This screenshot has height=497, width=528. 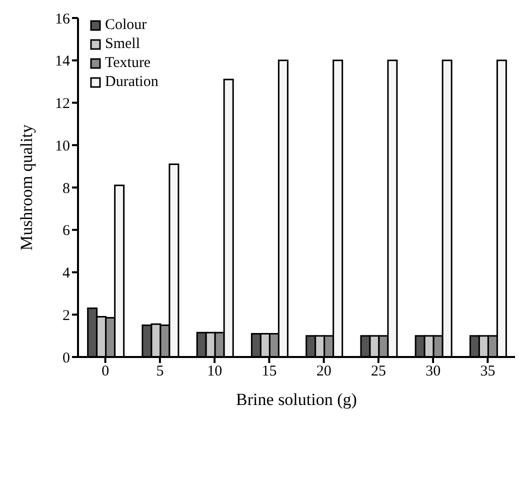 I want to click on x-tick-label: 20, so click(x=324, y=372).